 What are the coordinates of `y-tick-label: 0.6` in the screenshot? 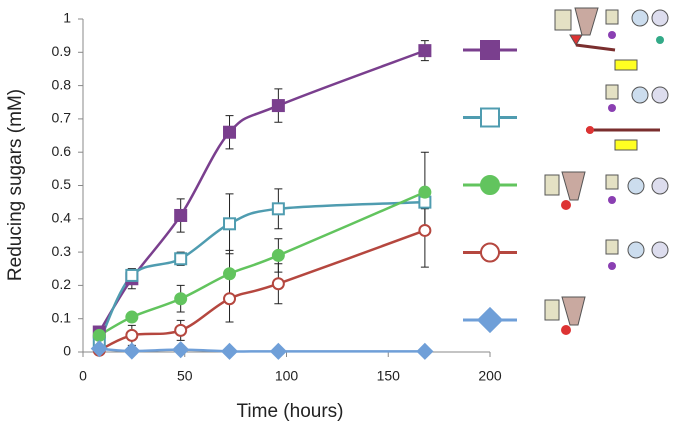 It's located at (62, 151).